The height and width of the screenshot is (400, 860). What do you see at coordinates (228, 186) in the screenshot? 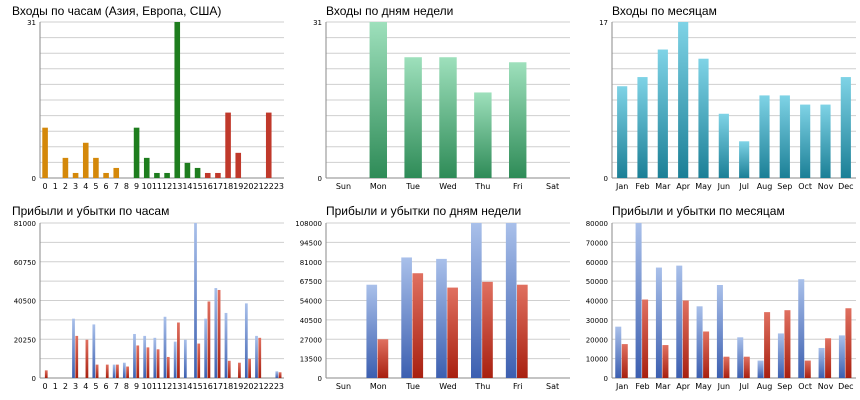
I see `x-tick-label: 18` at bounding box center [228, 186].